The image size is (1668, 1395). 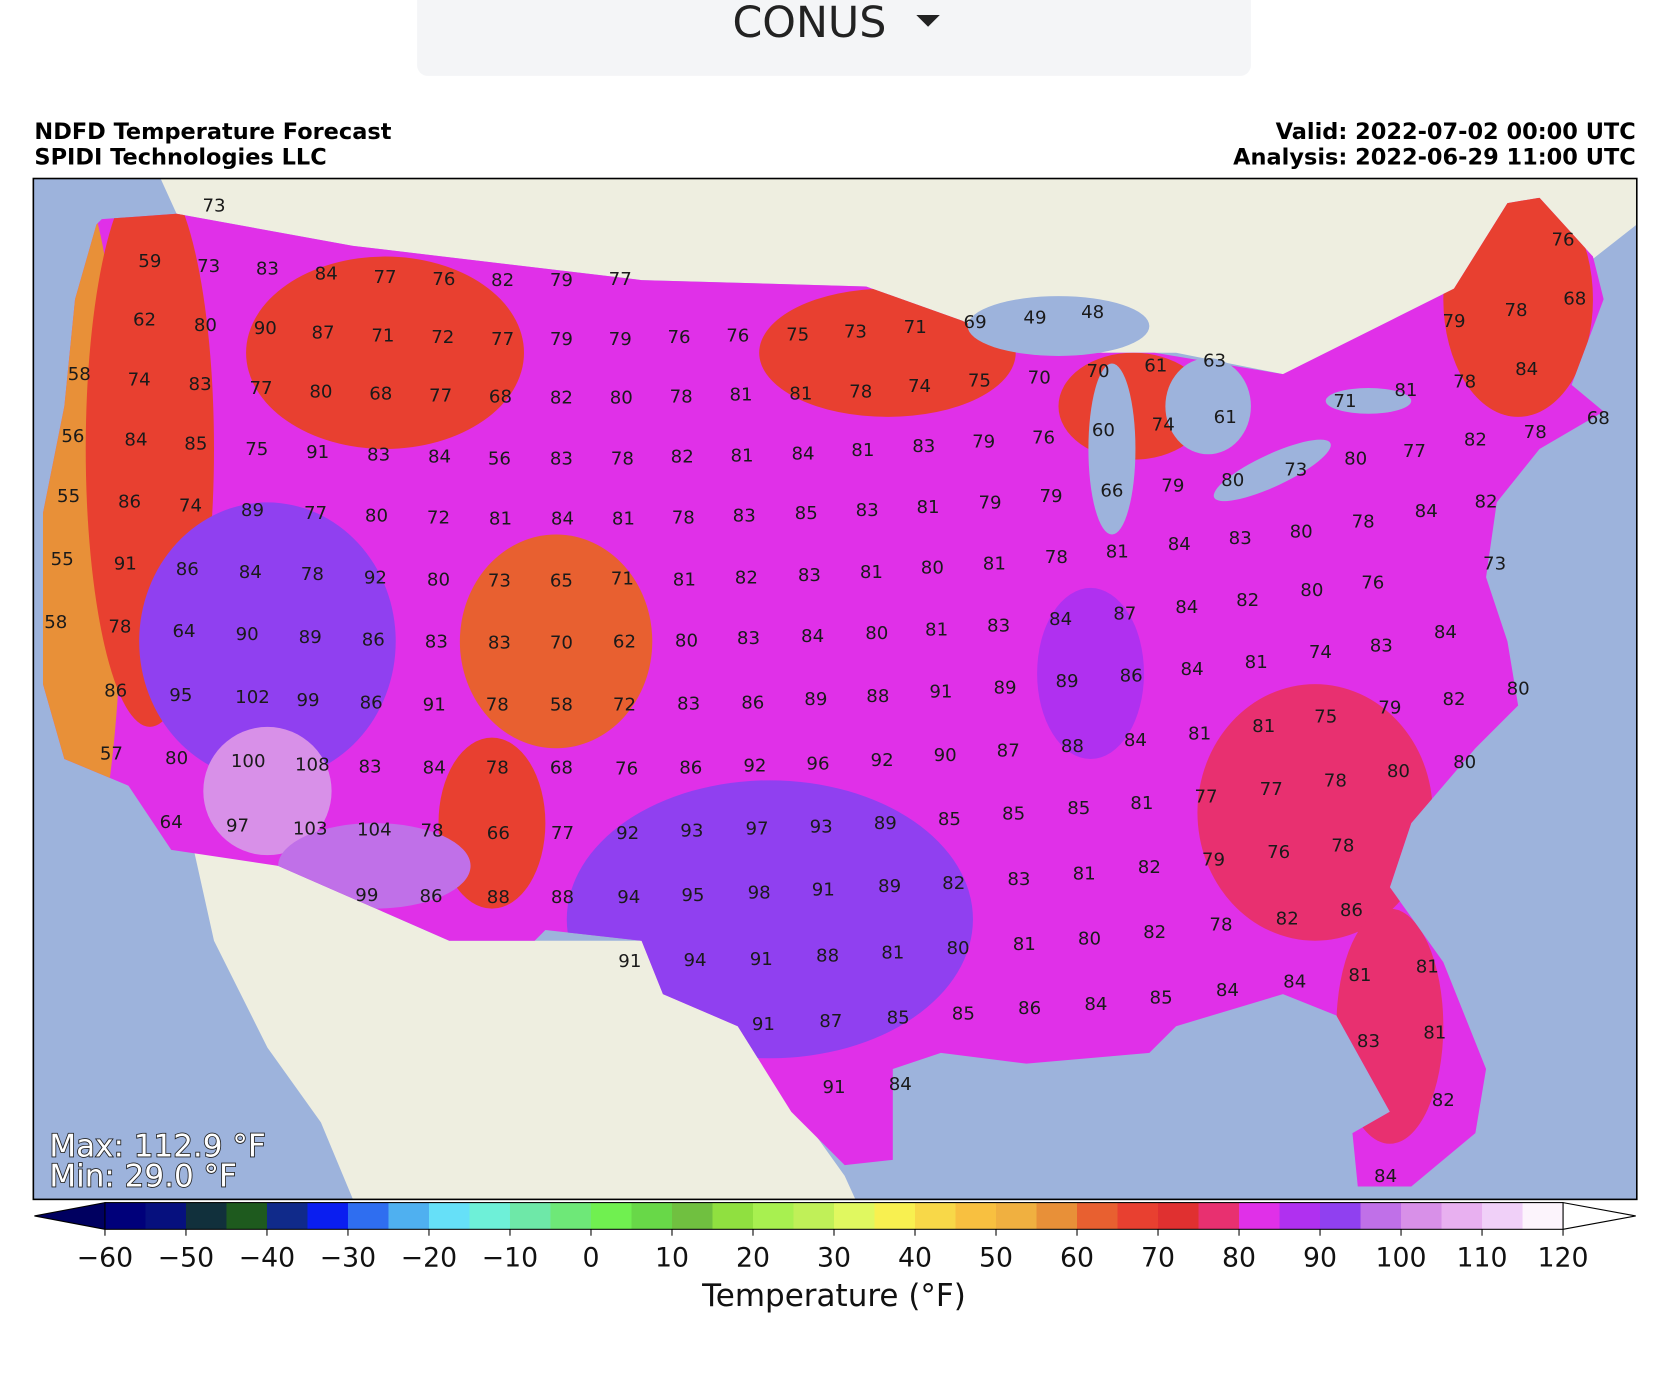 I want to click on colorbar-tick-label: 30, so click(x=834, y=1258).